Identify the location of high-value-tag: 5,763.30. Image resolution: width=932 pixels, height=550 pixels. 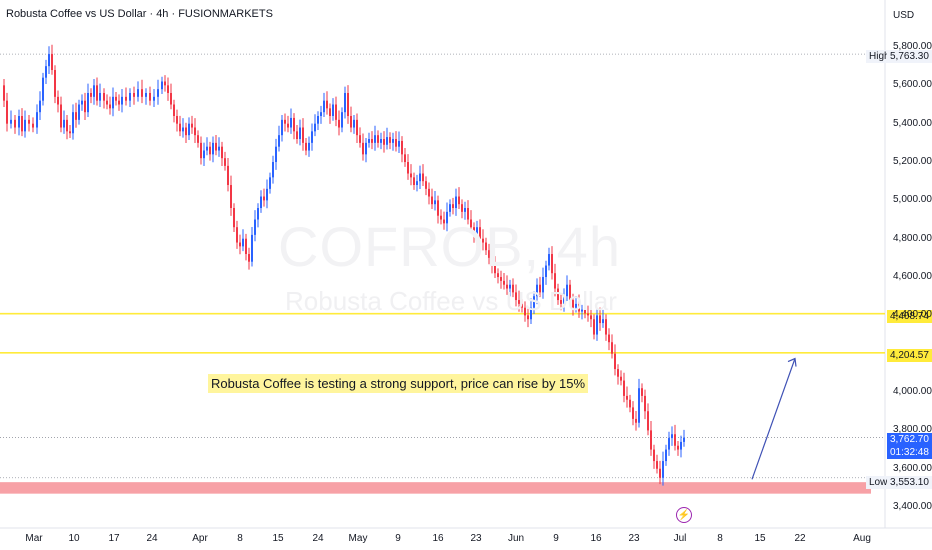
(909, 56).